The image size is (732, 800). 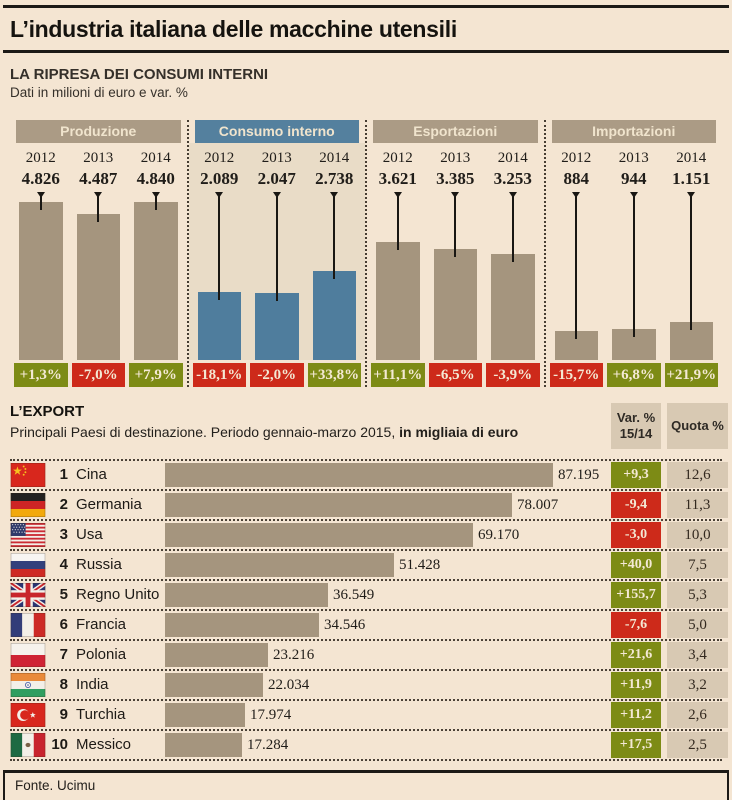 What do you see at coordinates (633, 131) in the screenshot?
I see `group-header: Importazioni` at bounding box center [633, 131].